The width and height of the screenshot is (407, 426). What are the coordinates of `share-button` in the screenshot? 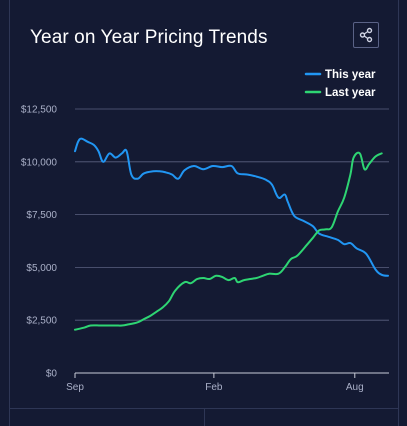 It's located at (366, 35).